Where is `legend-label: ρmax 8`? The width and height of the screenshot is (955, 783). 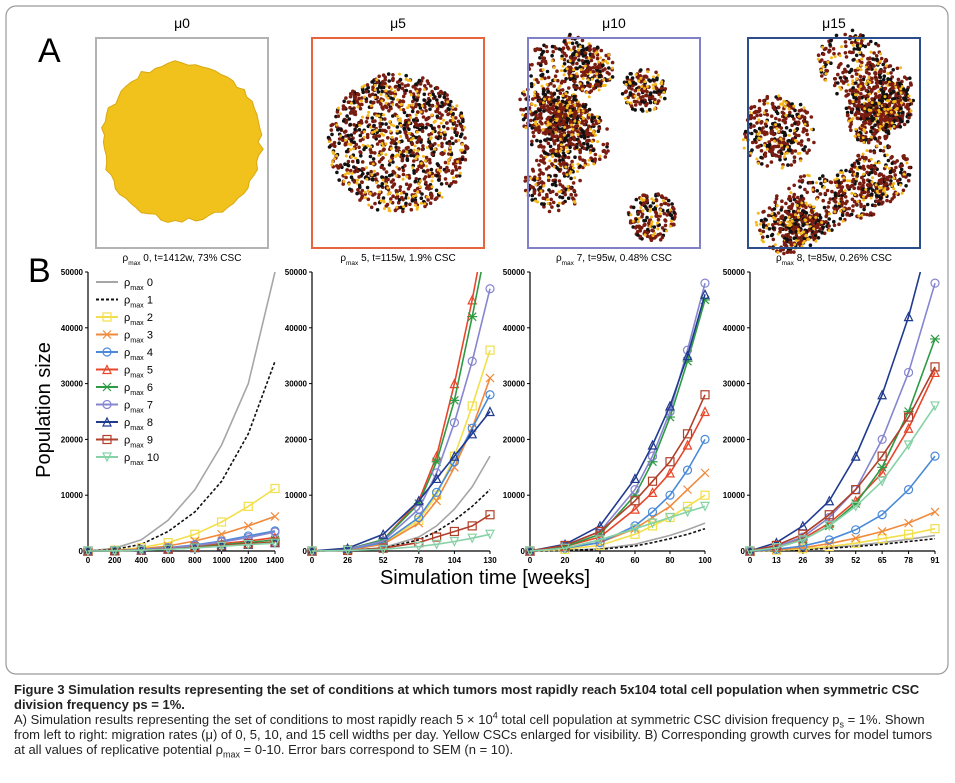 legend-label: ρmax 8 is located at coordinates (138, 424).